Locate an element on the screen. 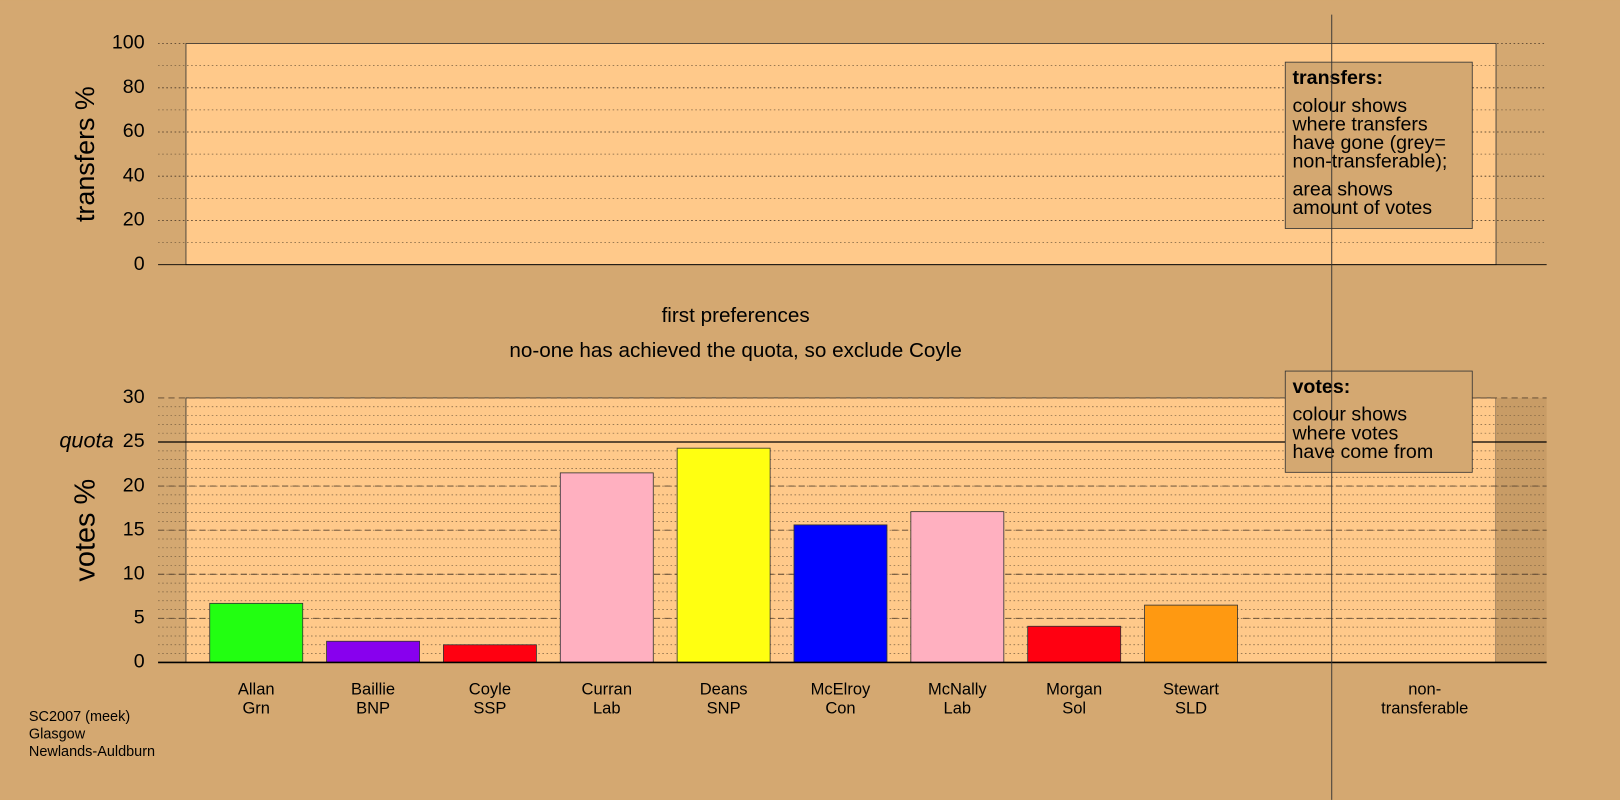 Image resolution: width=1620 pixels, height=800 pixels. x-tick-label: Curran is located at coordinates (607, 689).